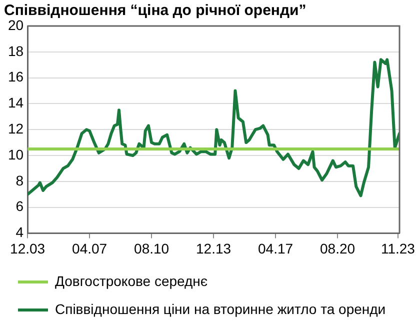  What do you see at coordinates (152, 248) in the screenshot?
I see `x-tick-label: 08.10` at bounding box center [152, 248].